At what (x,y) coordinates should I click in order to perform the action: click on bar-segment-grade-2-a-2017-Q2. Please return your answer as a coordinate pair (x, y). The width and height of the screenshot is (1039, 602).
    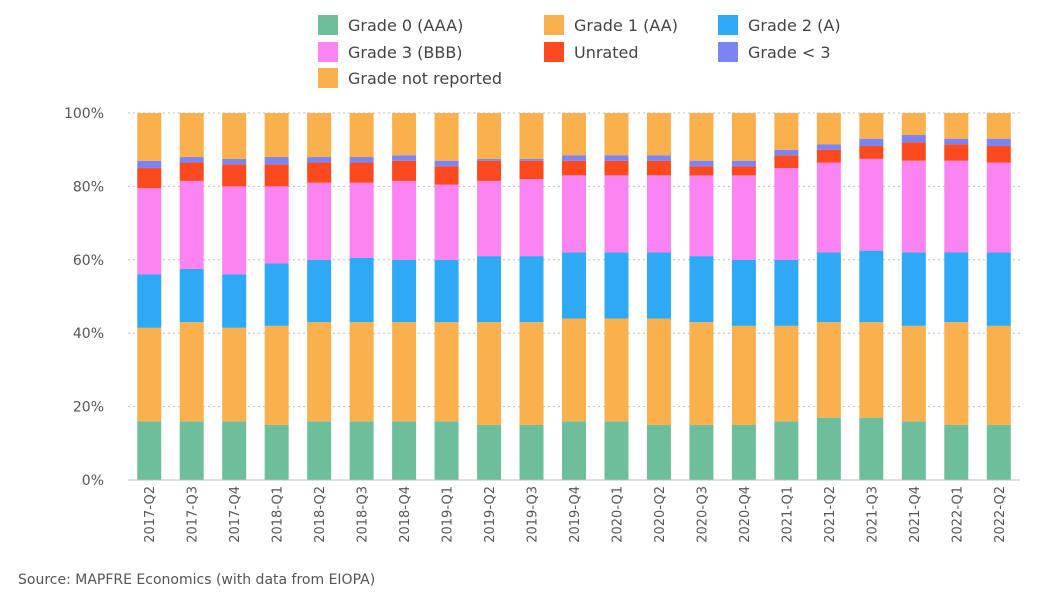
    Looking at the image, I should click on (149, 301).